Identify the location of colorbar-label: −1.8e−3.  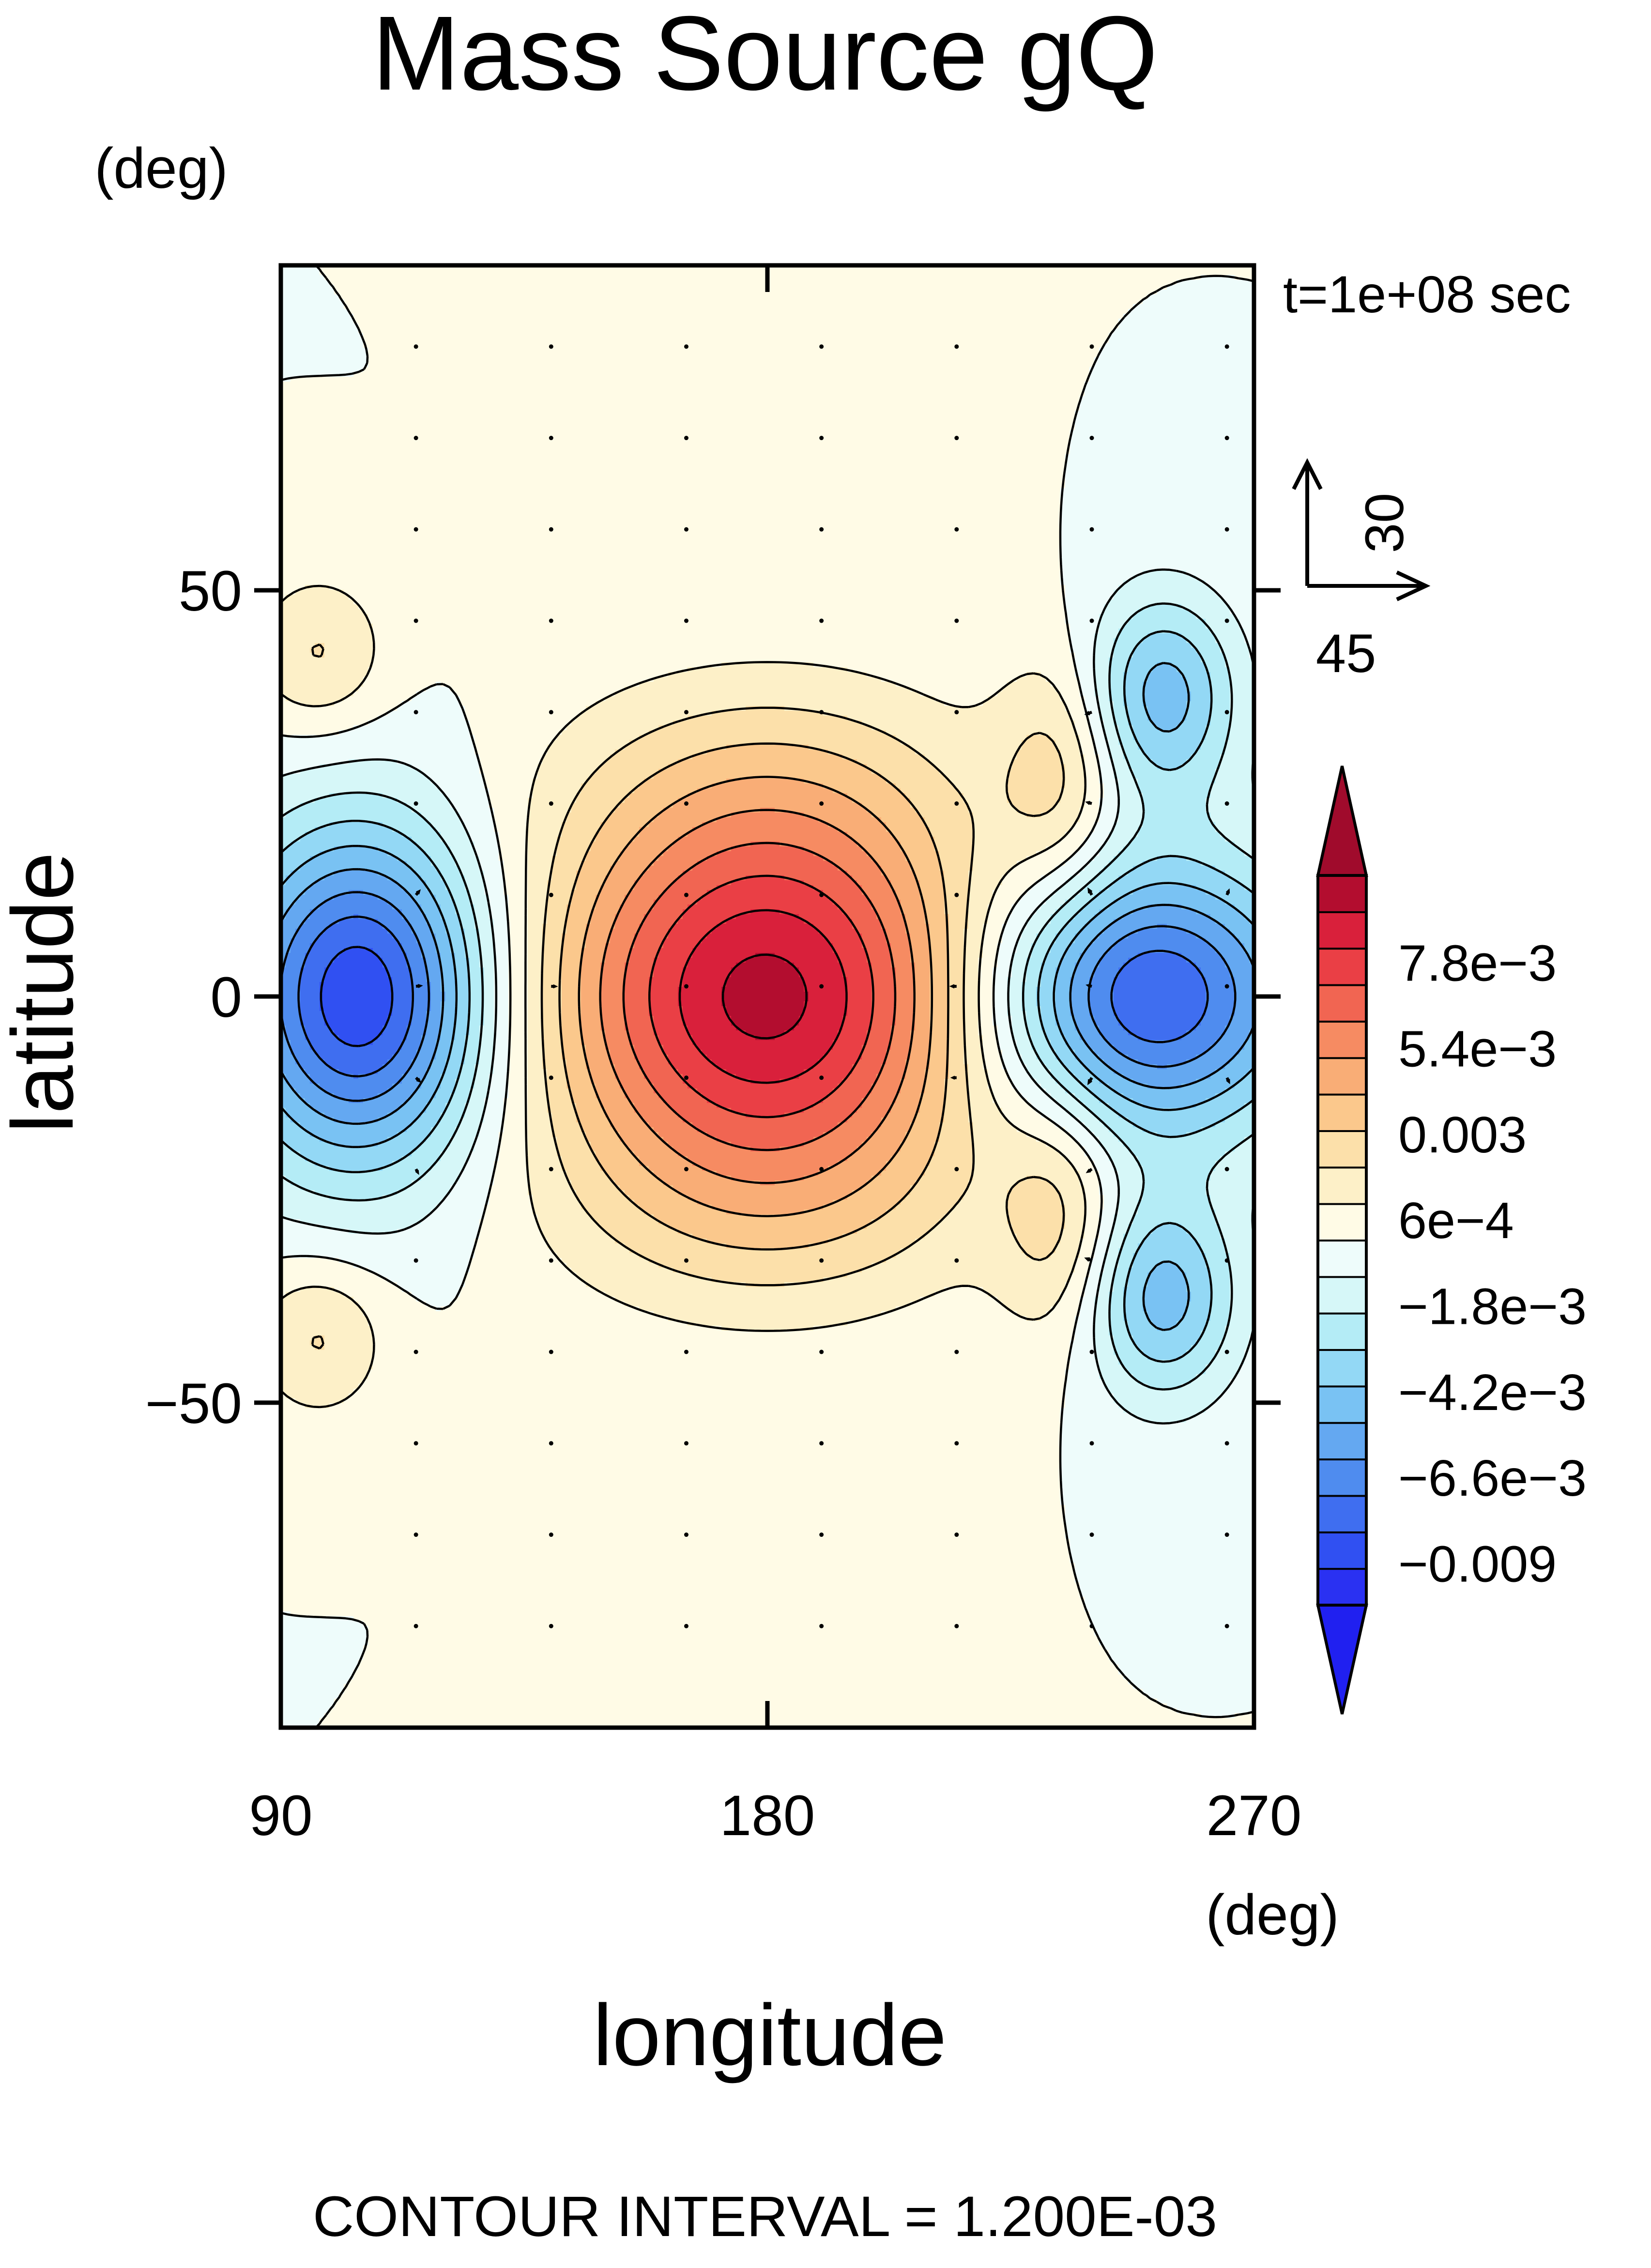
(1492, 1307).